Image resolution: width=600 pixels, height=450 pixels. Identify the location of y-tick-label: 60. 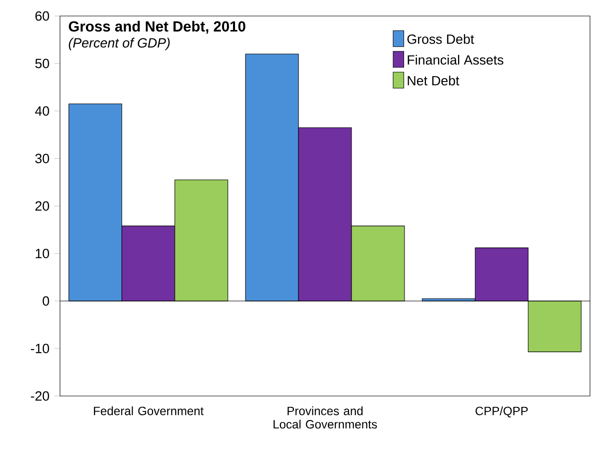
(42, 16).